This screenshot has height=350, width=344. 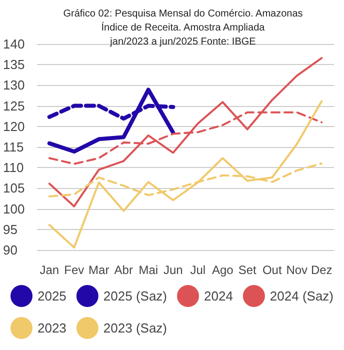 I want to click on x-tick-label: Ago, so click(x=223, y=270).